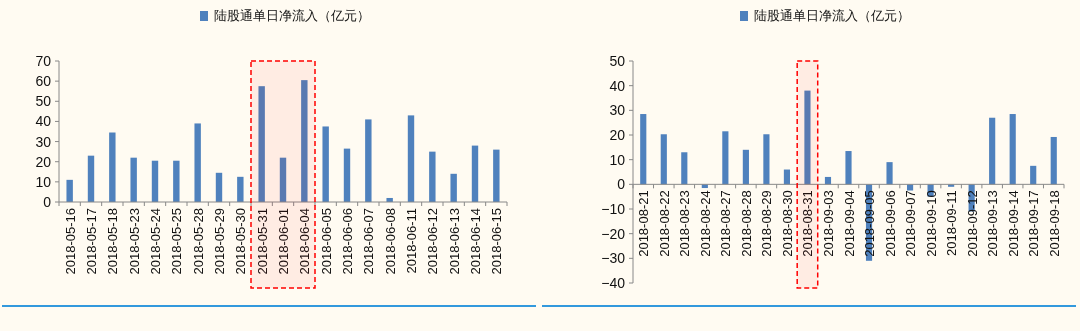 The width and height of the screenshot is (1080, 331). I want to click on x-tick-label: 2018-06-13, so click(454, 241).